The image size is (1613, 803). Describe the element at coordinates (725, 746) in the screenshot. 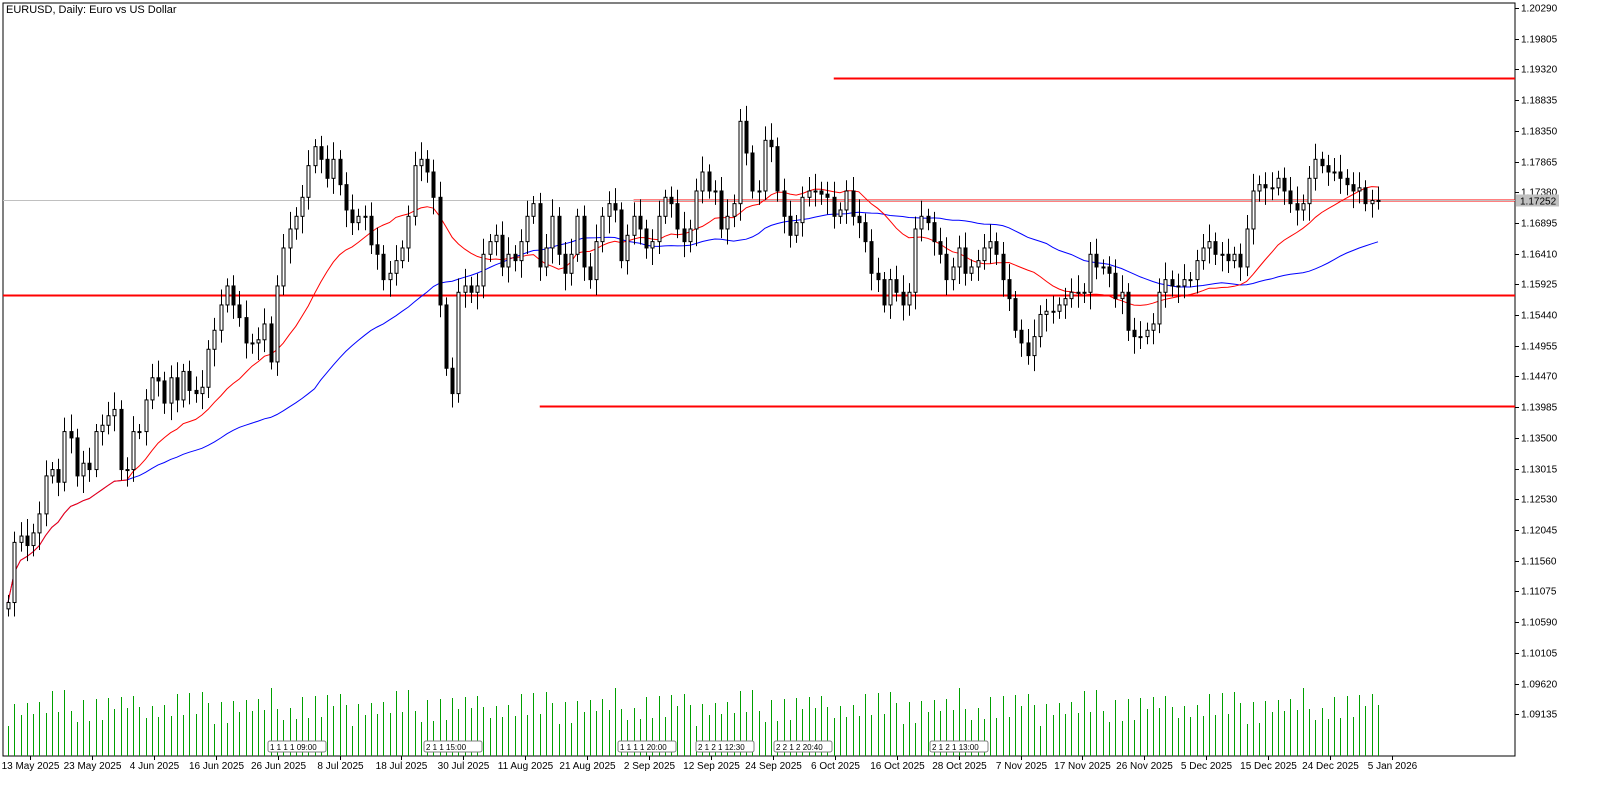

I see `event-marker: 2 1 2 1 12:30` at that location.